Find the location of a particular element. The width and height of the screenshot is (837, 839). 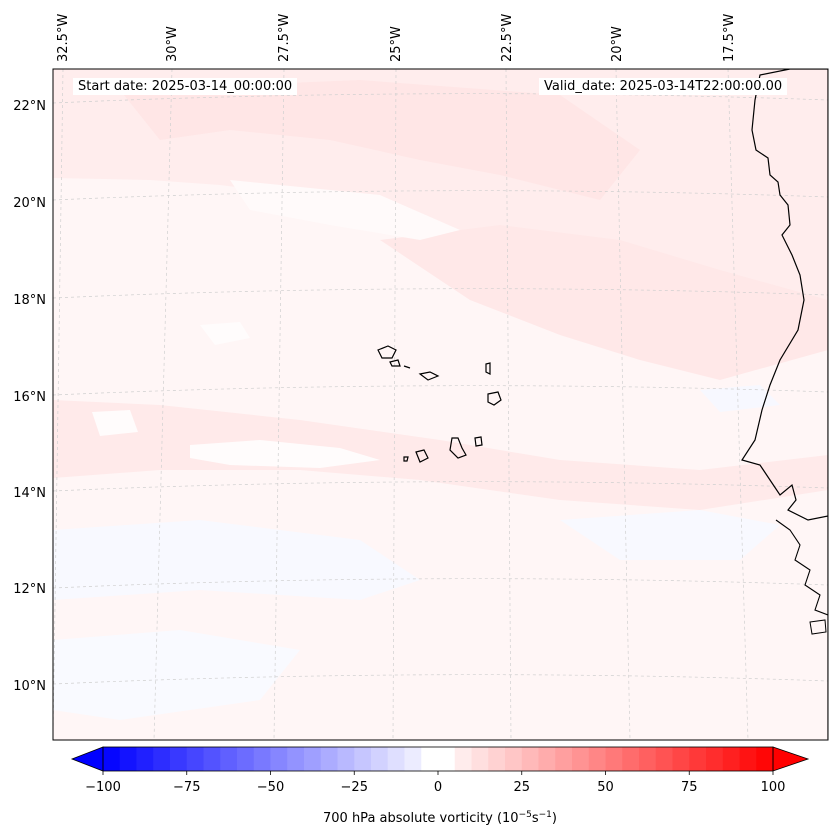

island-santo-antao is located at coordinates (387, 352).